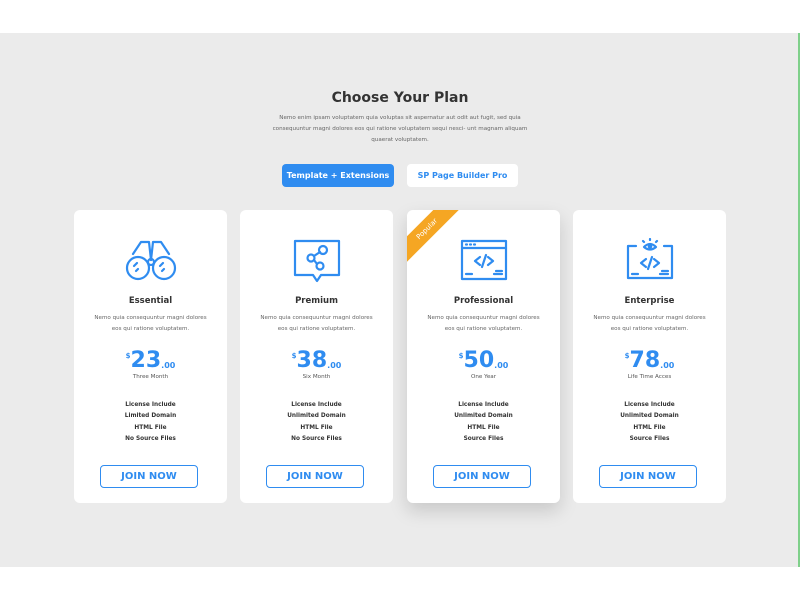 The image size is (800, 600). I want to click on price-amount: 23, so click(146, 360).